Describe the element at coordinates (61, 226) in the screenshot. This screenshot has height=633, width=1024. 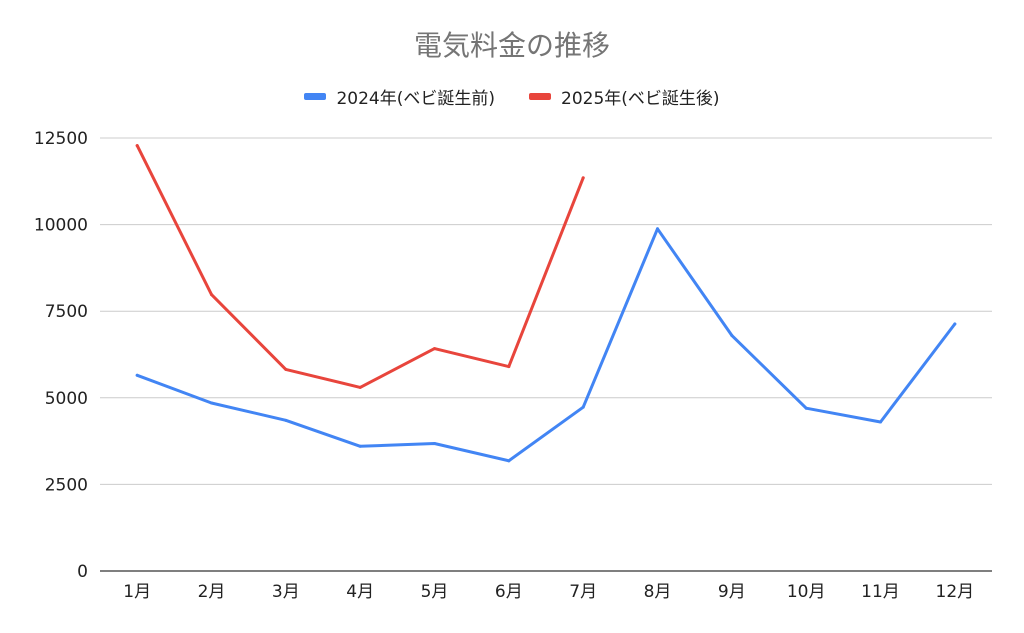
I see `y-tick-label-4: 10000` at that location.